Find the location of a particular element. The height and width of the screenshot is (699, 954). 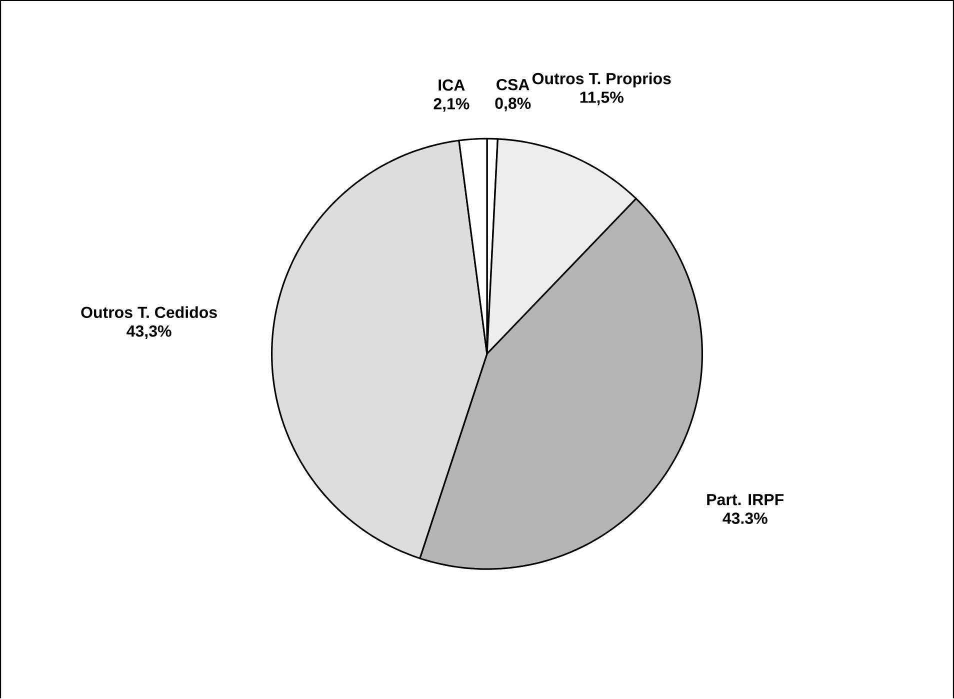

slice-label: Outros T. Cedidos is located at coordinates (149, 312).